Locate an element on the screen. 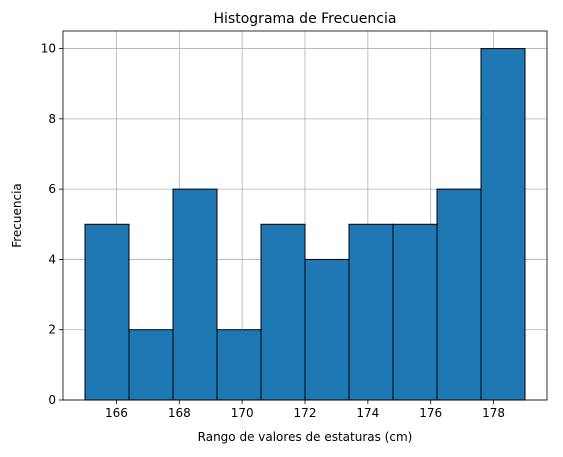  x-tick-label: 176 is located at coordinates (430, 413).